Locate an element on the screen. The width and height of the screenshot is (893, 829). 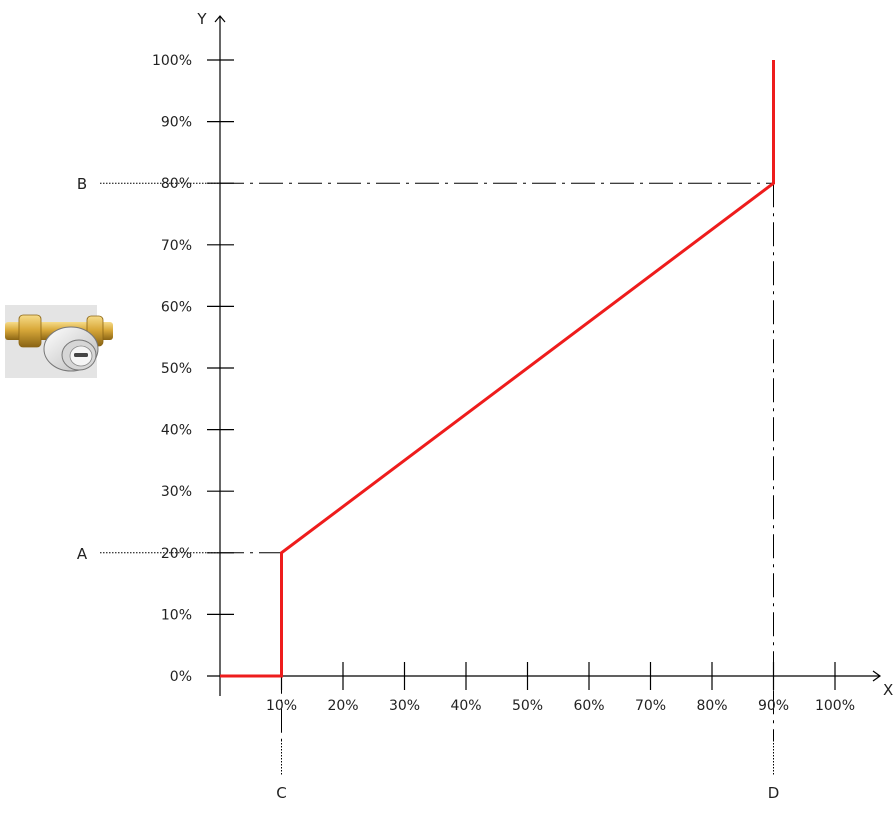
reference-line-b-label: B is located at coordinates (82, 184).